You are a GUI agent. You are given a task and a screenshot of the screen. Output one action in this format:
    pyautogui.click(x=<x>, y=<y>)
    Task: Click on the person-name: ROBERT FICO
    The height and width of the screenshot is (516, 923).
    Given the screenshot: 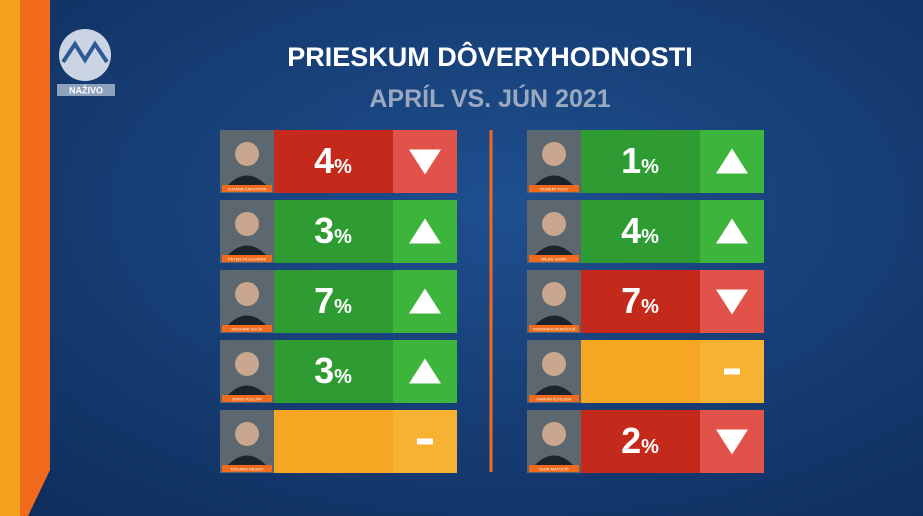 What is the action you would take?
    pyautogui.click(x=553, y=189)
    